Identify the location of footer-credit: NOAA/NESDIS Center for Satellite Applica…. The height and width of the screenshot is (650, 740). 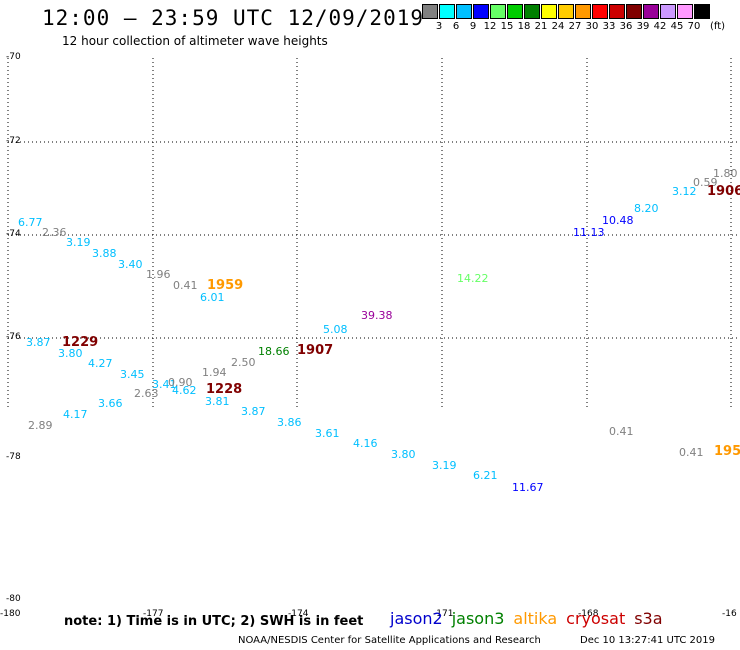
(389, 640).